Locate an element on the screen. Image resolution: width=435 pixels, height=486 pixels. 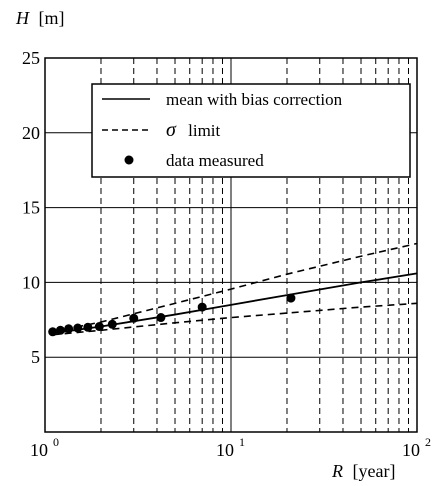
x-tick-exponent: 1 is located at coordinates (242, 442).